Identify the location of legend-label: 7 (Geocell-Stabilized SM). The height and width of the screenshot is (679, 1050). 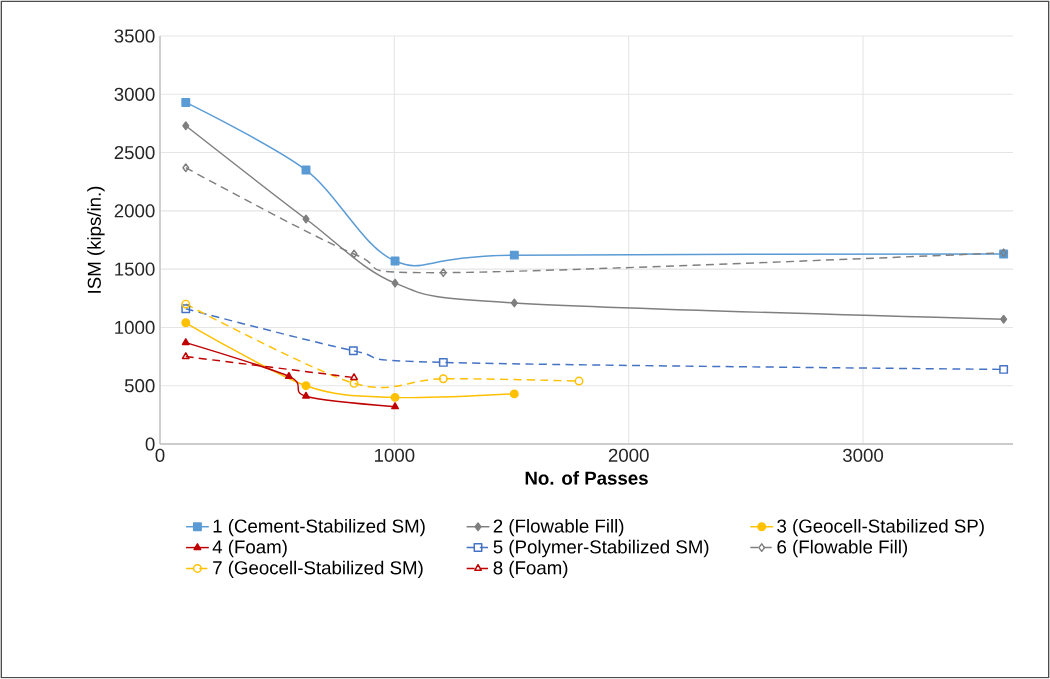
(318, 569).